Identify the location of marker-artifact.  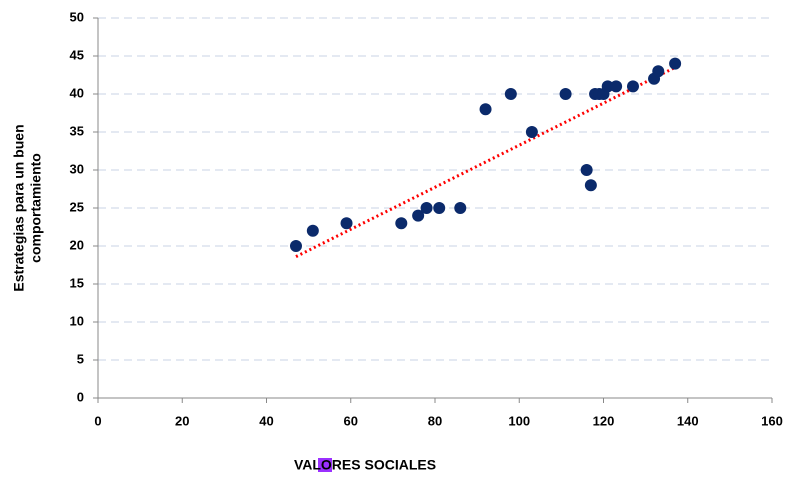
(325, 465).